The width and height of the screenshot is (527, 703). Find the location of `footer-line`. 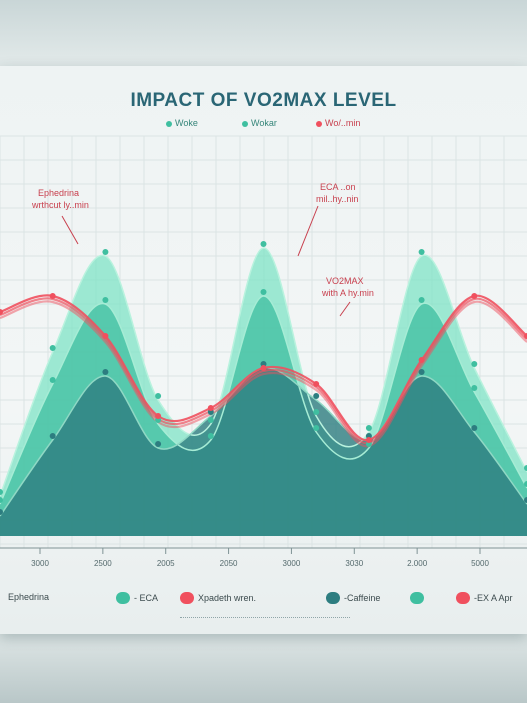

footer-line is located at coordinates (265, 617).